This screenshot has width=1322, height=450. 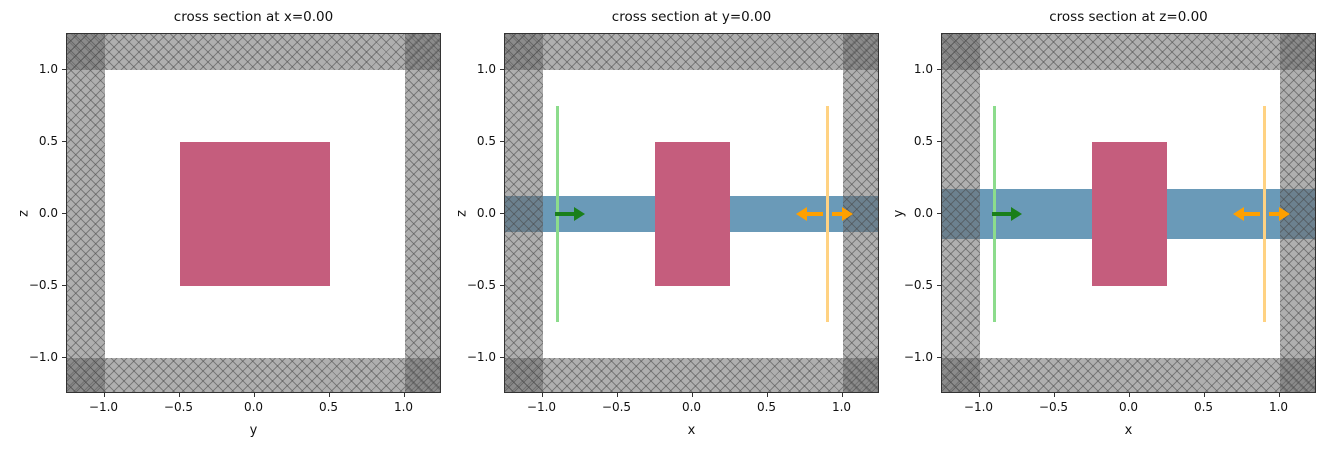 What do you see at coordinates (691, 17) in the screenshot?
I see `plot-title: cross section at y=0.00` at bounding box center [691, 17].